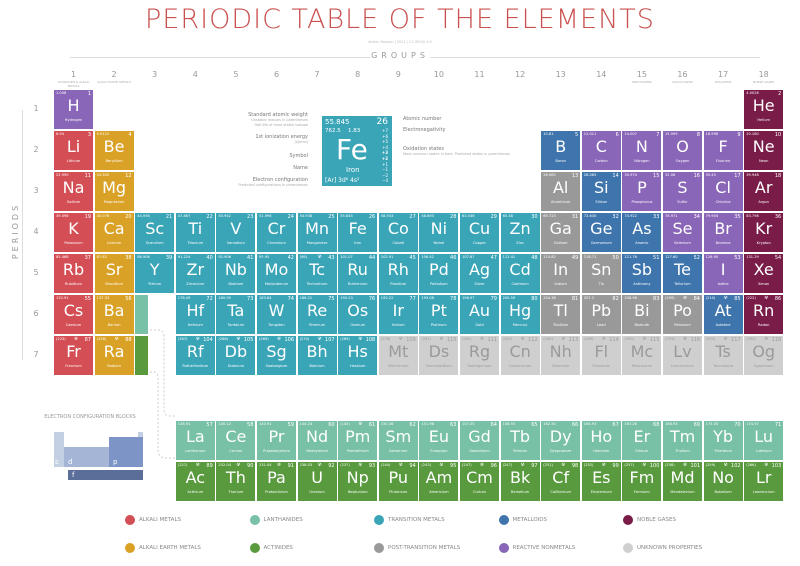  What do you see at coordinates (561, 440) in the screenshot?
I see `element-dysprosium: 162.50 66 Dy Dysprosium` at bounding box center [561, 440].